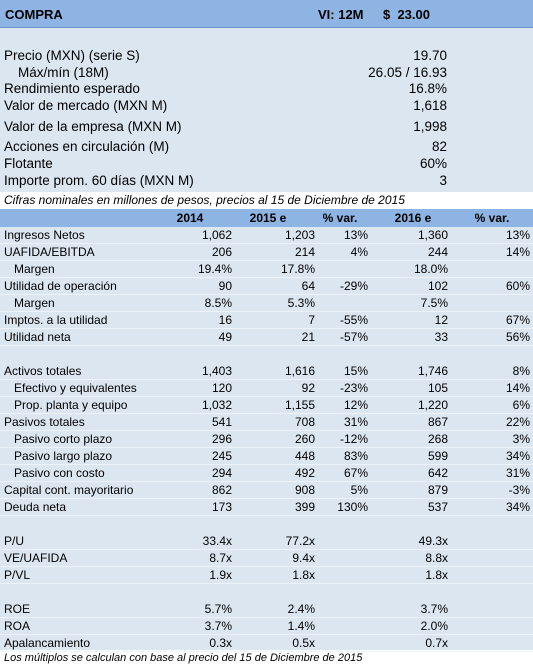  What do you see at coordinates (433, 541) in the screenshot?
I see `cell: 49.3x` at bounding box center [433, 541].